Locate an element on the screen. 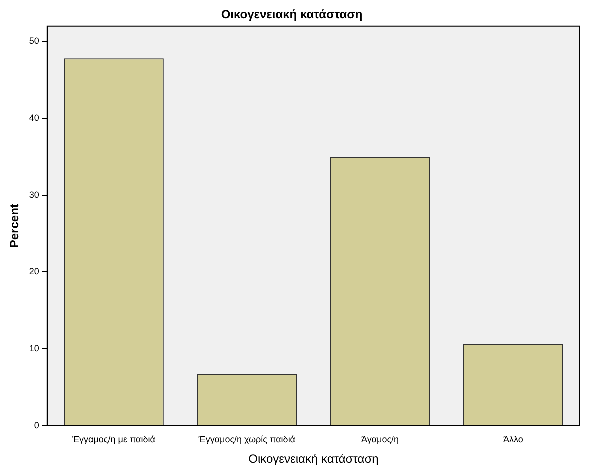 The width and height of the screenshot is (590, 475). y-tick-label: 10 is located at coordinates (34, 348).